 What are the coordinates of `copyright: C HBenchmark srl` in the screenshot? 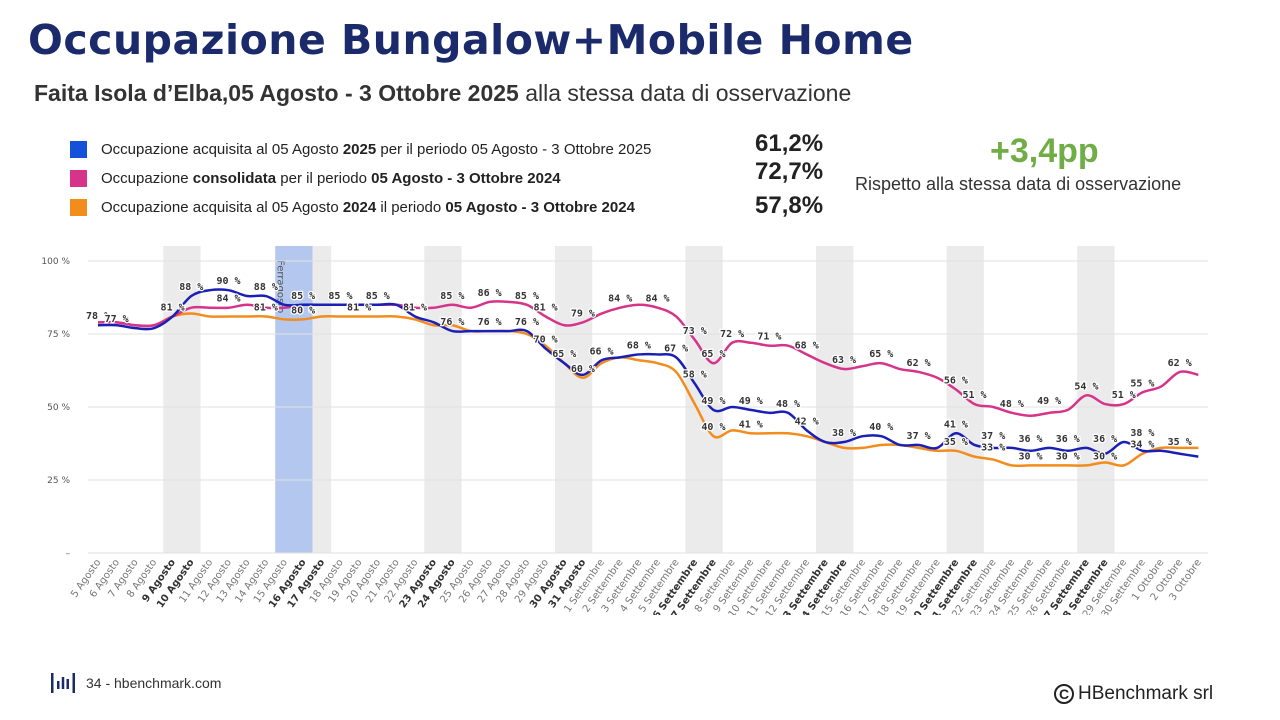 It's located at (1133, 694).